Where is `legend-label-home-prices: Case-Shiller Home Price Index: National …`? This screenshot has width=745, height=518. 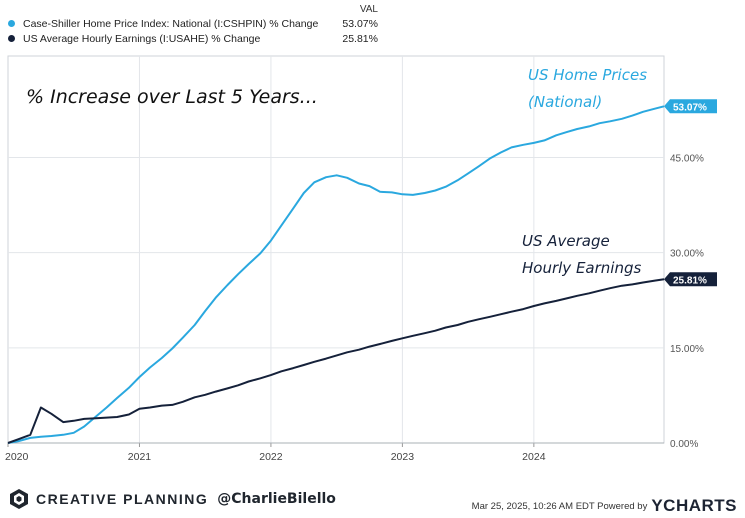 legend-label-home-prices: Case-Shiller Home Price Index: National … is located at coordinates (171, 23).